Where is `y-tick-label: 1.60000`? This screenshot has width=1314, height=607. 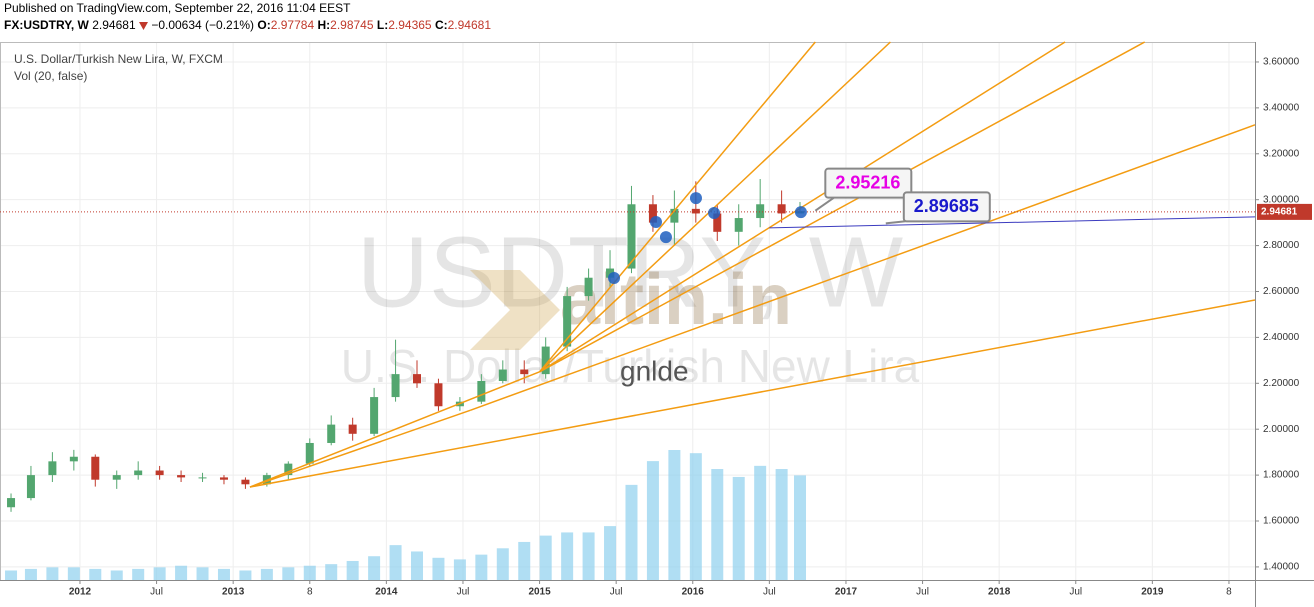
y-tick-label: 1.60000 is located at coordinates (1281, 521).